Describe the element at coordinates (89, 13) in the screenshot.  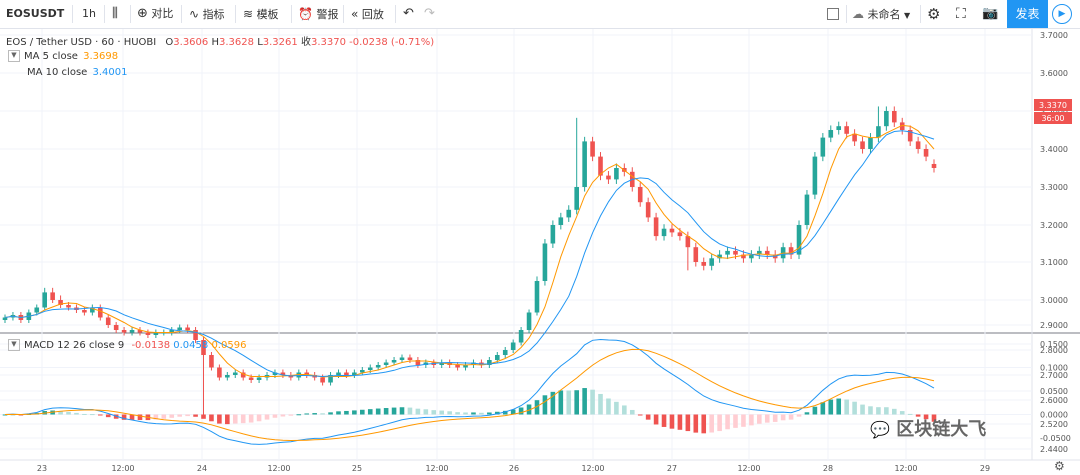
I see `interval-selector: 1h` at that location.